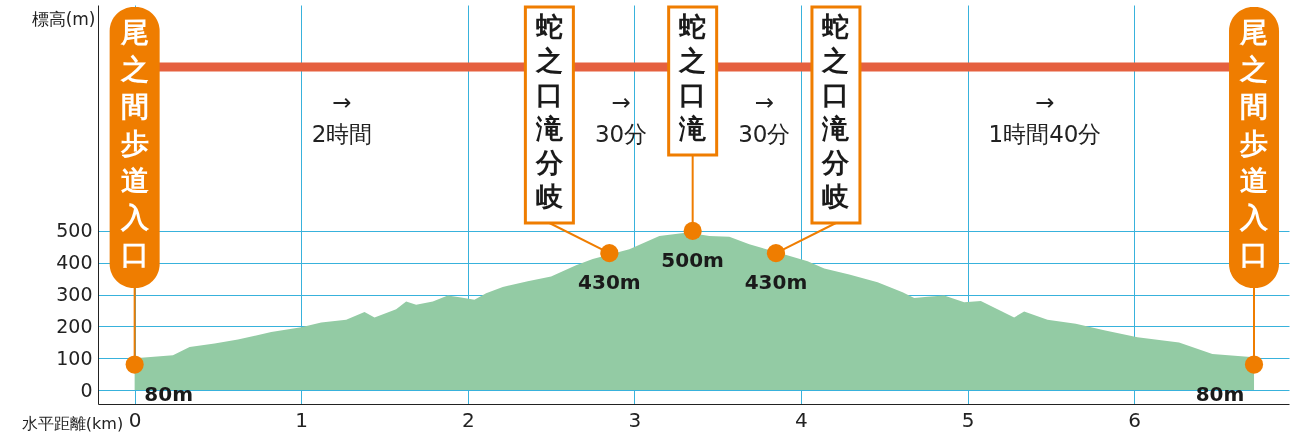 The image size is (1291, 441). Describe the element at coordinates (764, 118) in the screenshot. I see `annotation: → 30分` at that location.